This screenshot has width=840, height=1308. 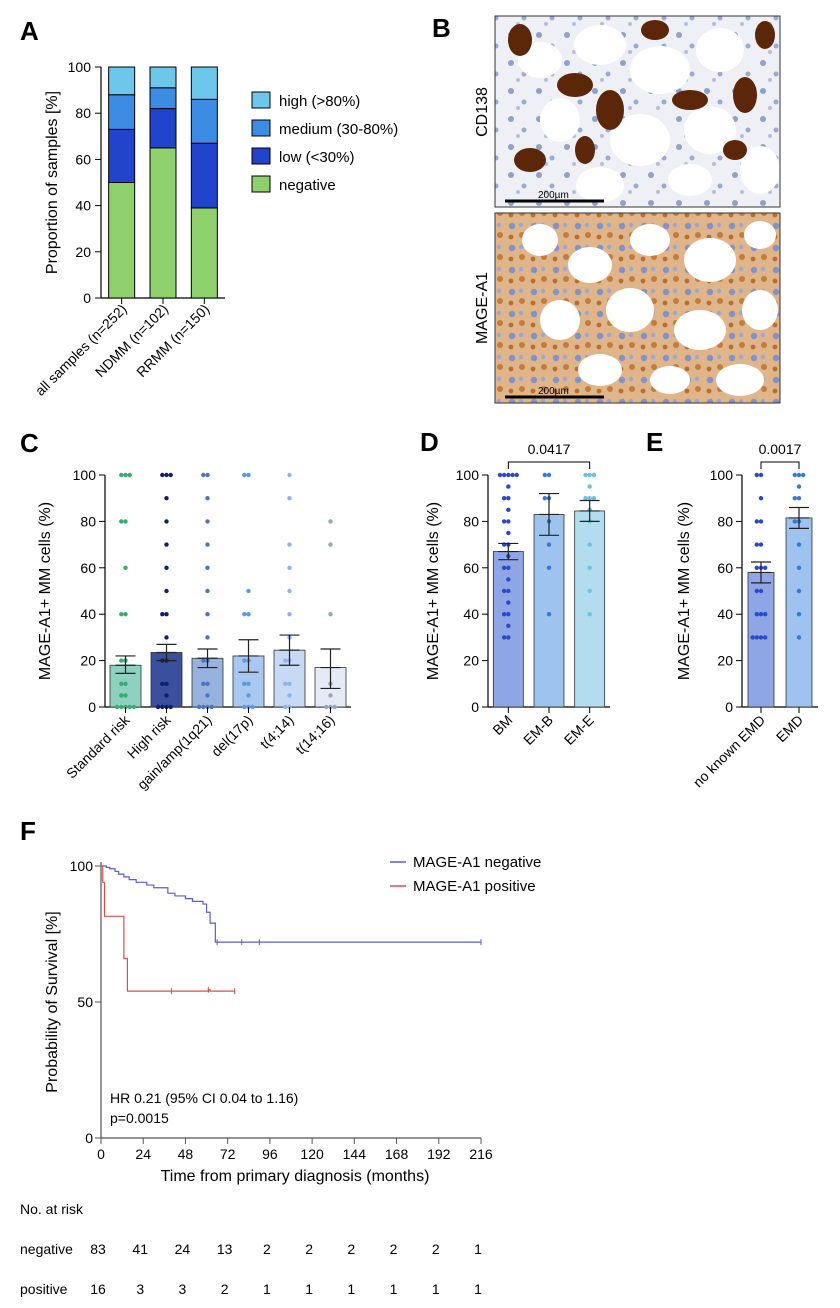 What do you see at coordinates (92, 707) in the screenshot?
I see `c-y-tick-label: 0` at bounding box center [92, 707].